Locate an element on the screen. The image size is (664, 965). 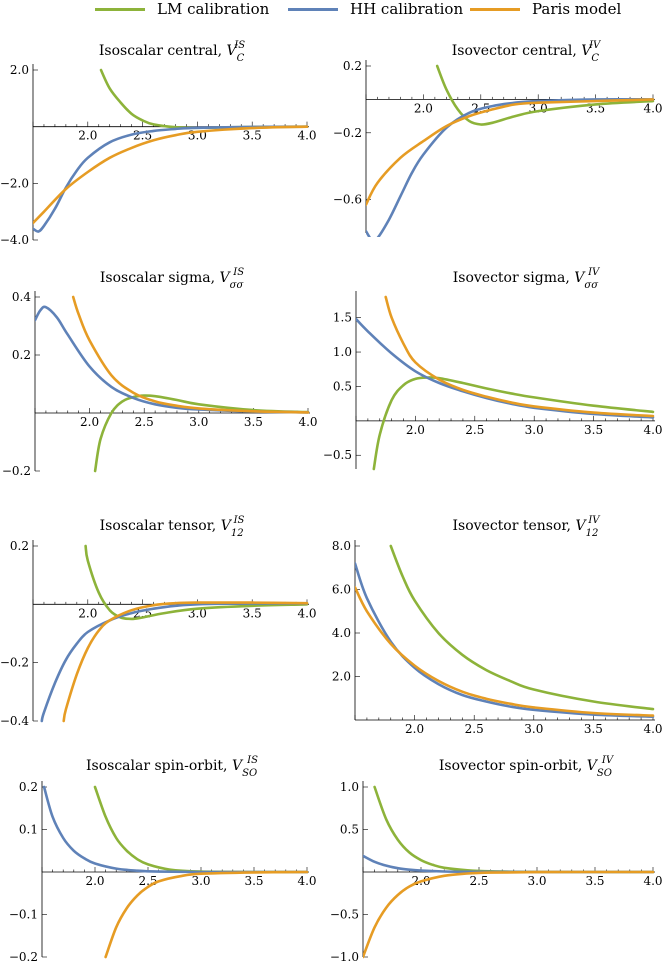
legend-label-hh: HH calibration is located at coordinates (407, 9).